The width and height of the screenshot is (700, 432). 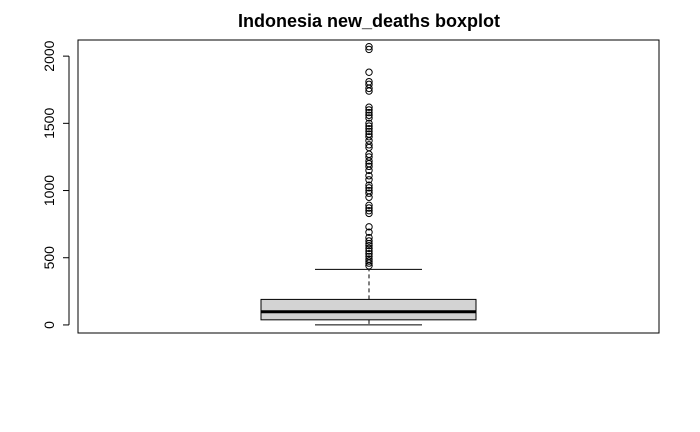 I want to click on outliers, so click(x=369, y=156).